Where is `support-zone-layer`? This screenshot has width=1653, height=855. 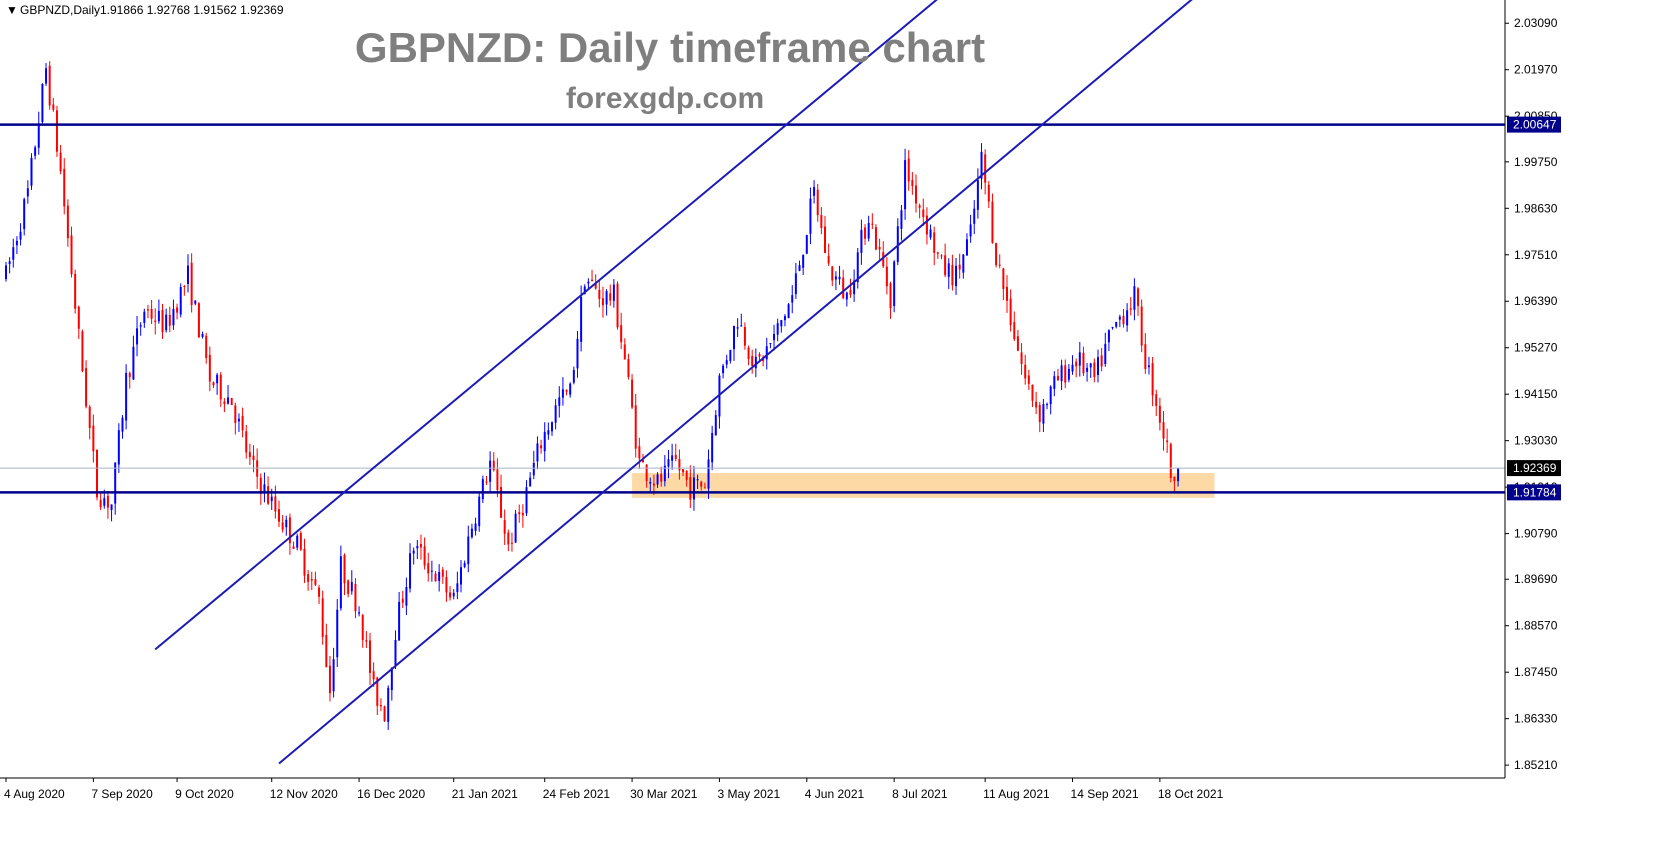 support-zone-layer is located at coordinates (923, 485).